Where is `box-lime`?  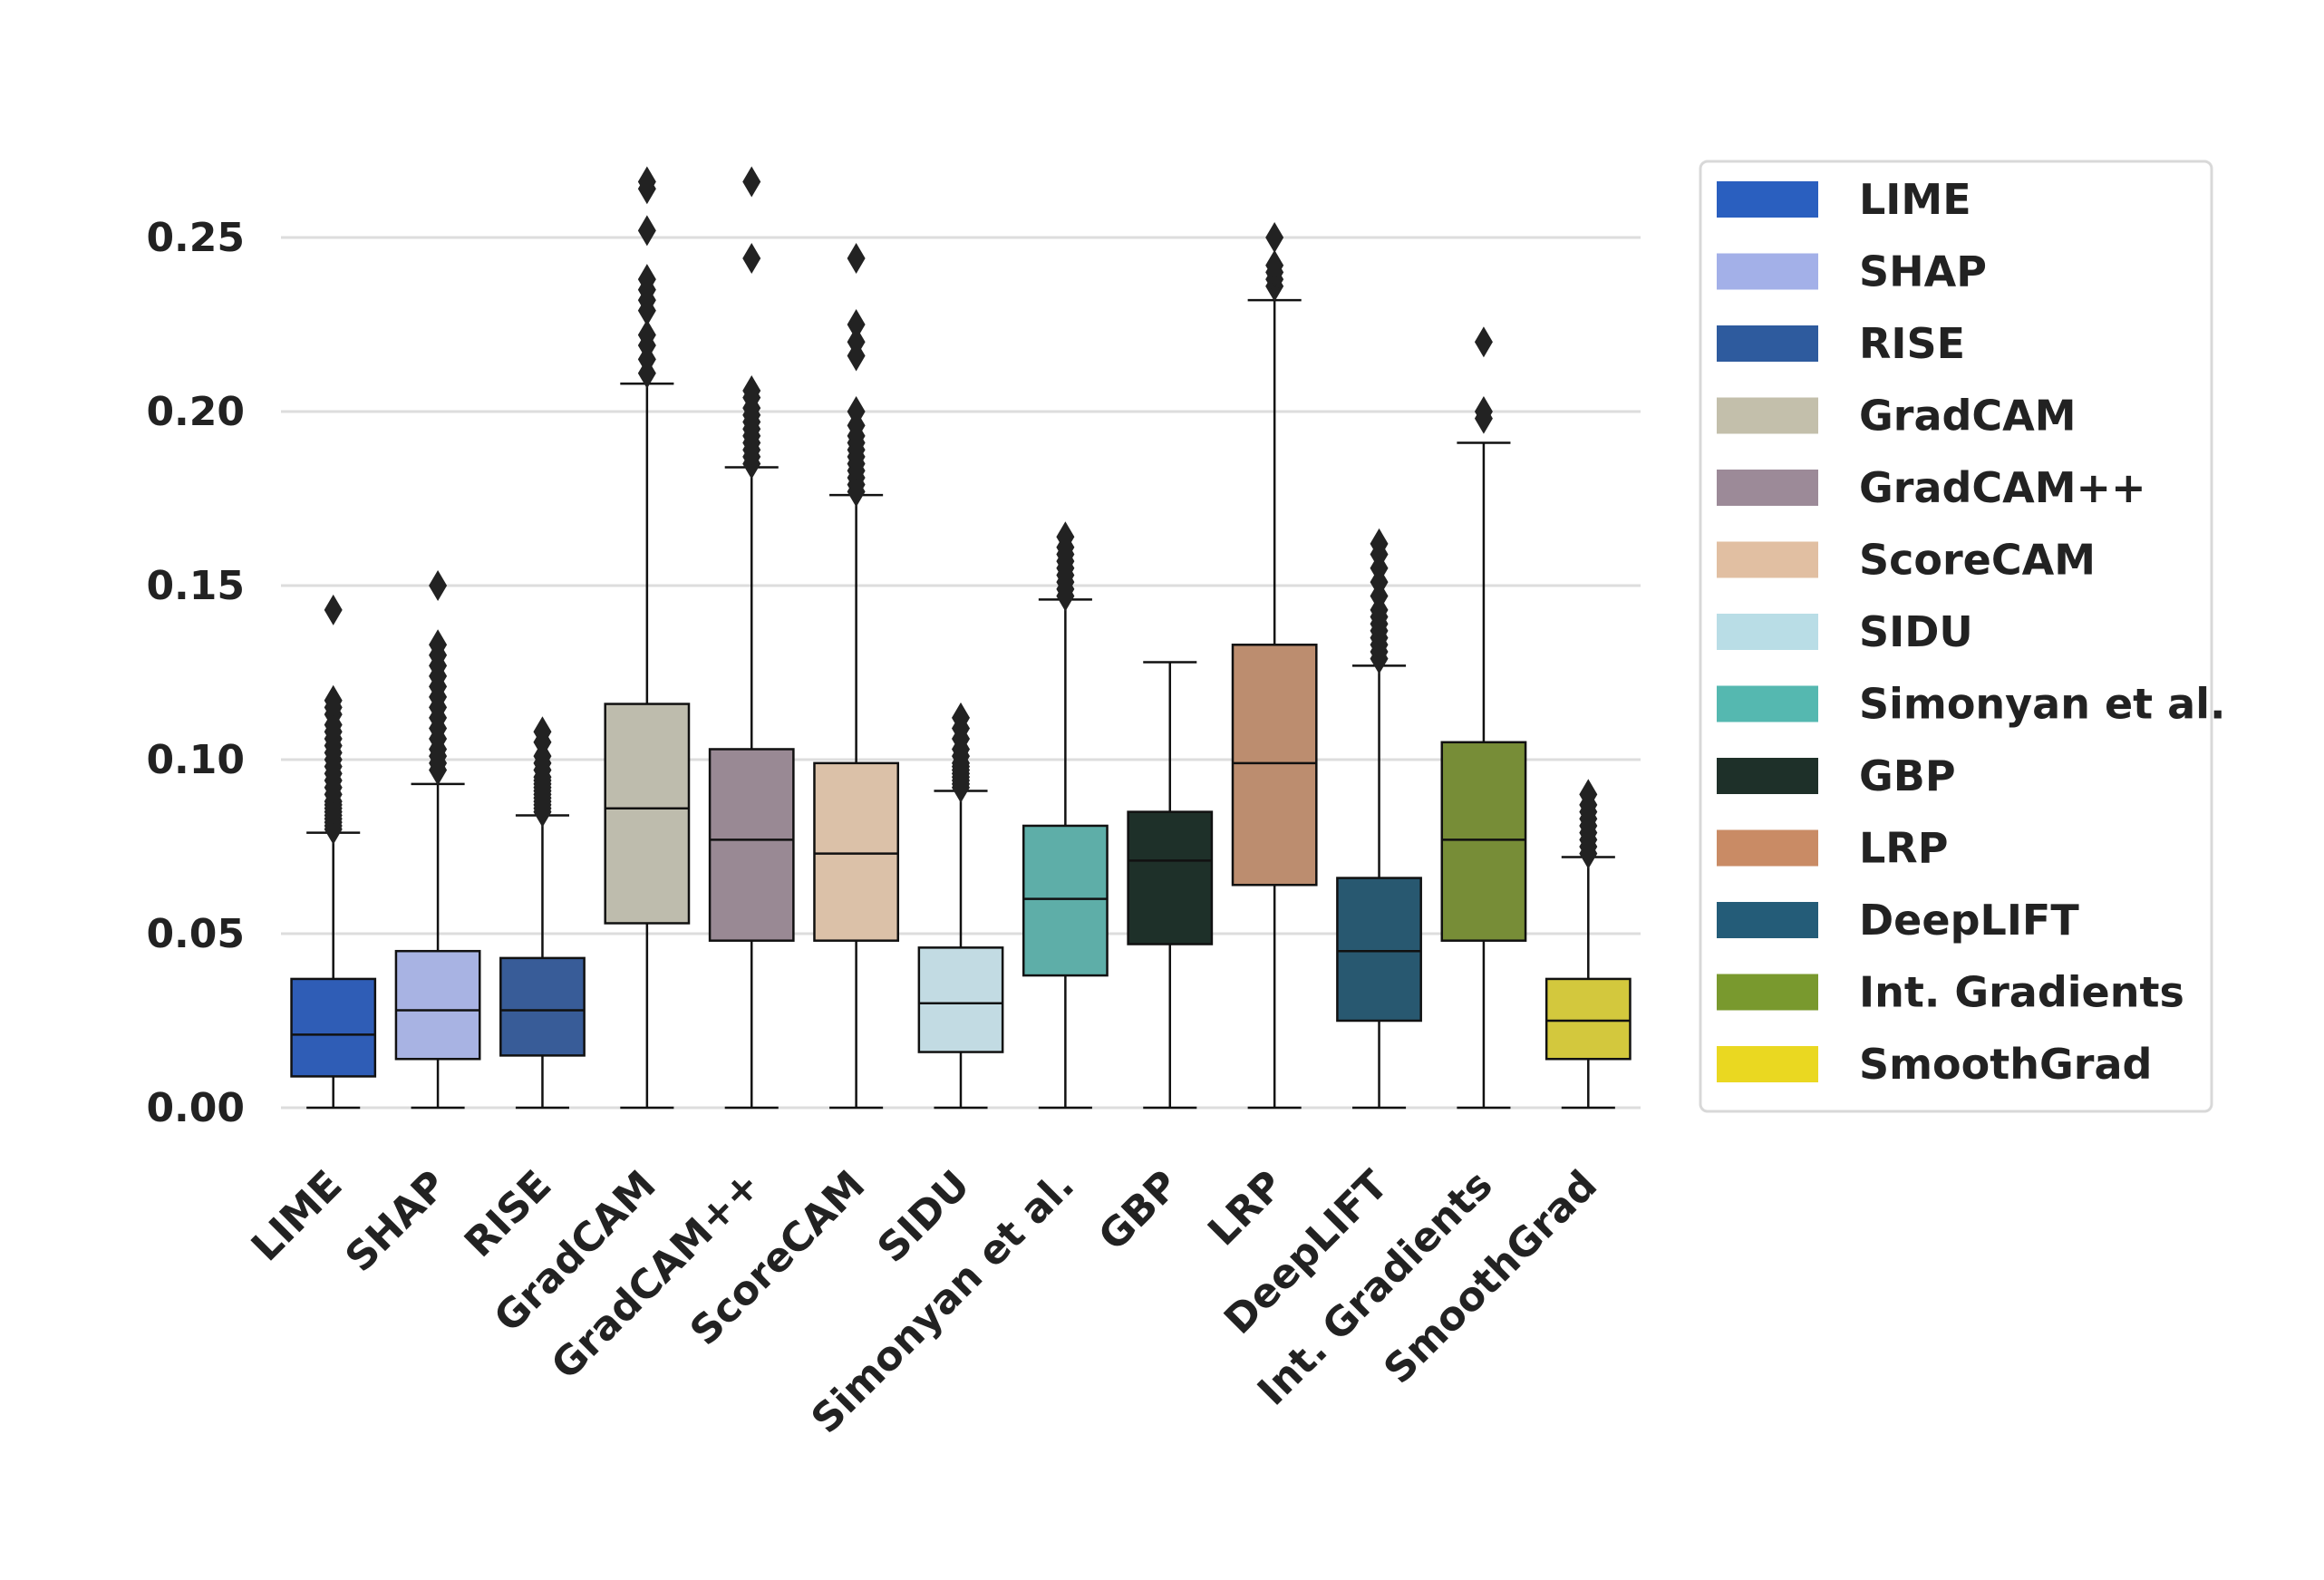 box-lime is located at coordinates (333, 852).